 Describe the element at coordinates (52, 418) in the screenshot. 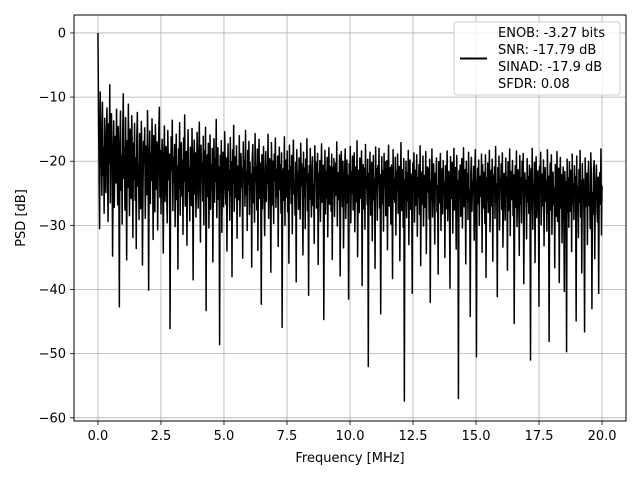

I see `y-tick-label: −60` at that location.